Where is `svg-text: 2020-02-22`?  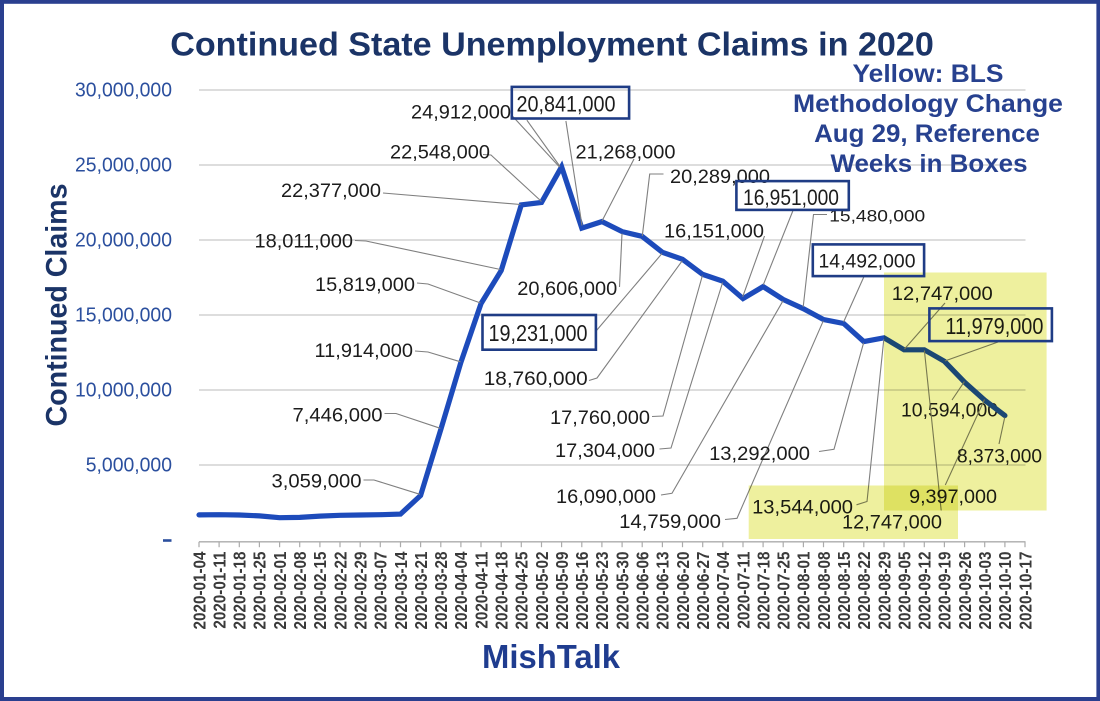 svg-text: 2020-02-22 is located at coordinates (340, 591).